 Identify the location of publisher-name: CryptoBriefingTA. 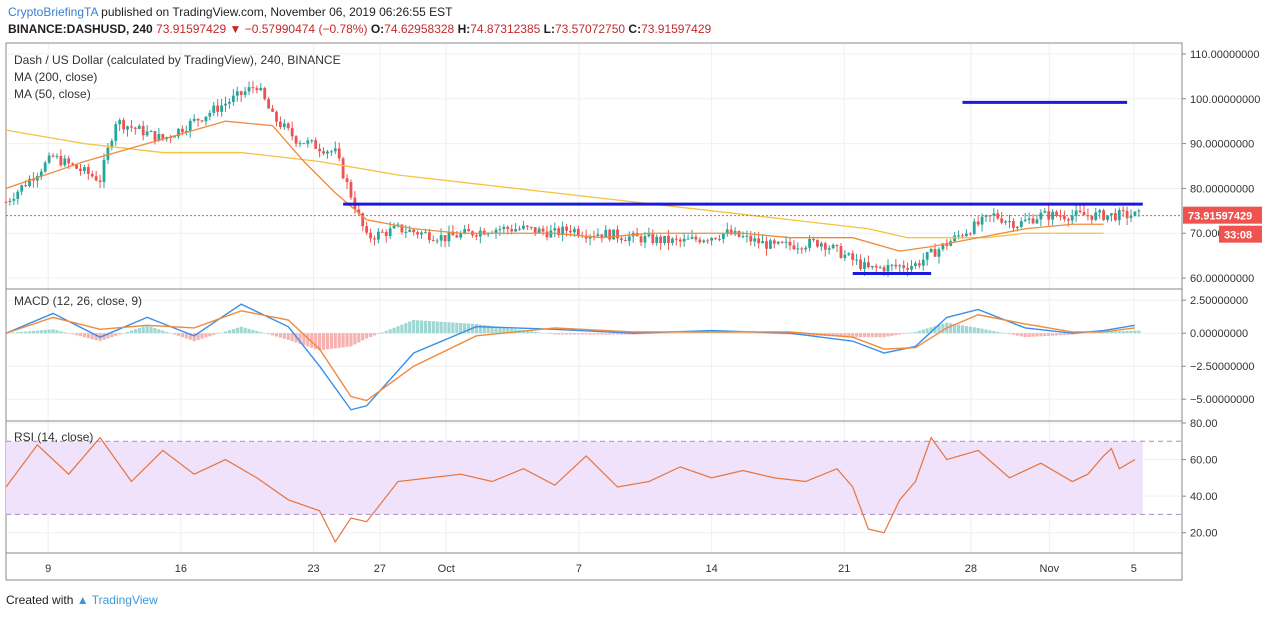
(53, 12).